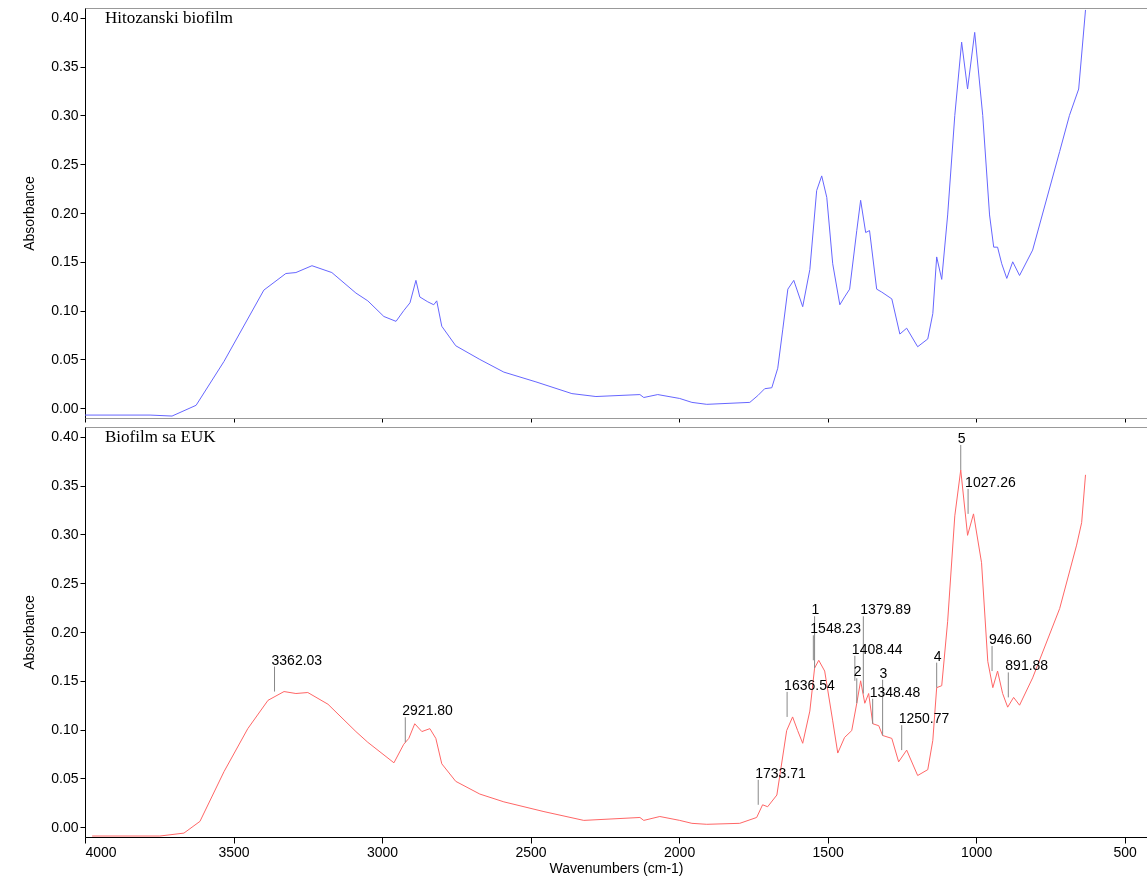  I want to click on x-axis-title: Wavenumbers (cm-1), so click(616, 867).